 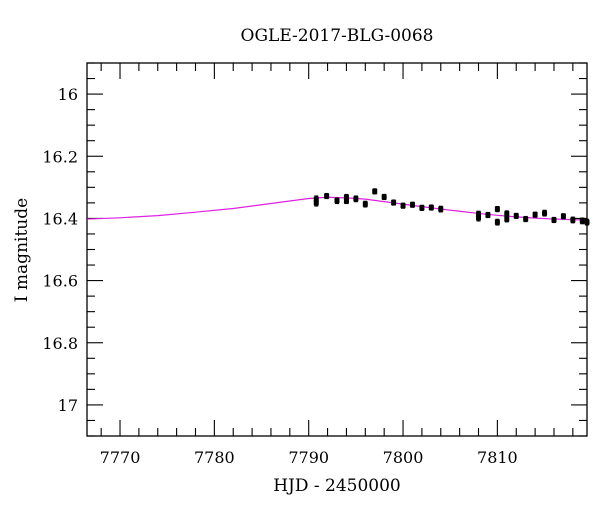 I want to click on y-axis-label: I magnitude, so click(x=22, y=250).